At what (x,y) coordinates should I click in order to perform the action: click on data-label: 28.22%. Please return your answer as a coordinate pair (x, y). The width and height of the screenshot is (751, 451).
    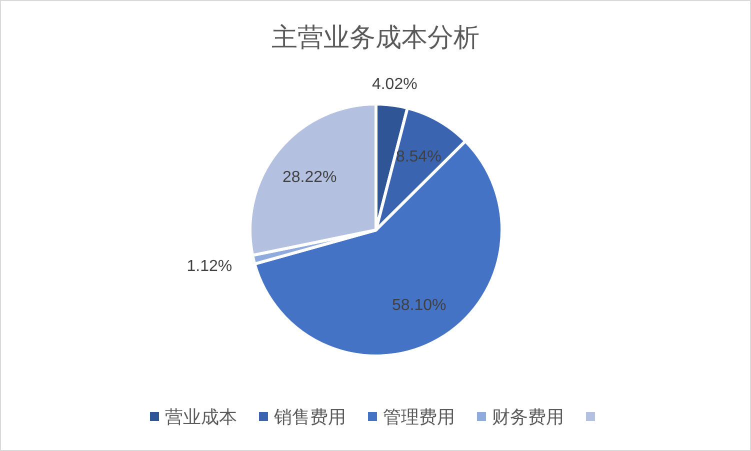
    Looking at the image, I should click on (309, 177).